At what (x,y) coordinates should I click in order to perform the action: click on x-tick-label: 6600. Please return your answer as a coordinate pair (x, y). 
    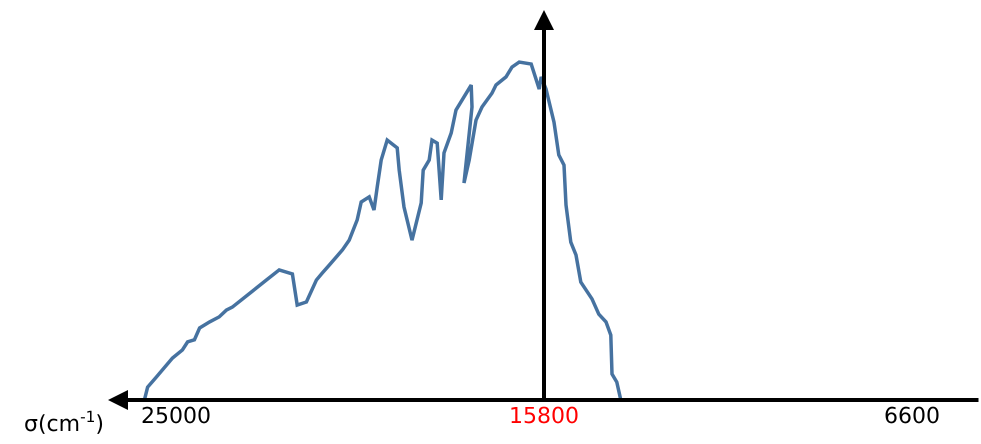
    Looking at the image, I should click on (912, 416).